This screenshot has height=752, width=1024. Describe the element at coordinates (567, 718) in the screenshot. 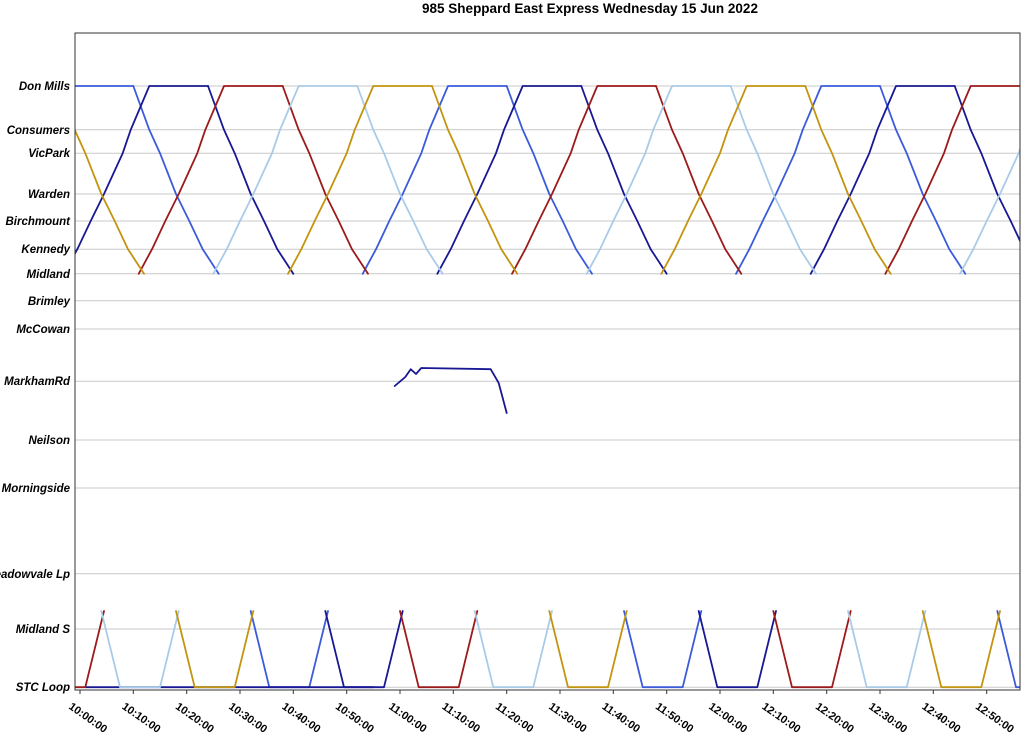

I see `time-tick-label: 11:30:00` at that location.